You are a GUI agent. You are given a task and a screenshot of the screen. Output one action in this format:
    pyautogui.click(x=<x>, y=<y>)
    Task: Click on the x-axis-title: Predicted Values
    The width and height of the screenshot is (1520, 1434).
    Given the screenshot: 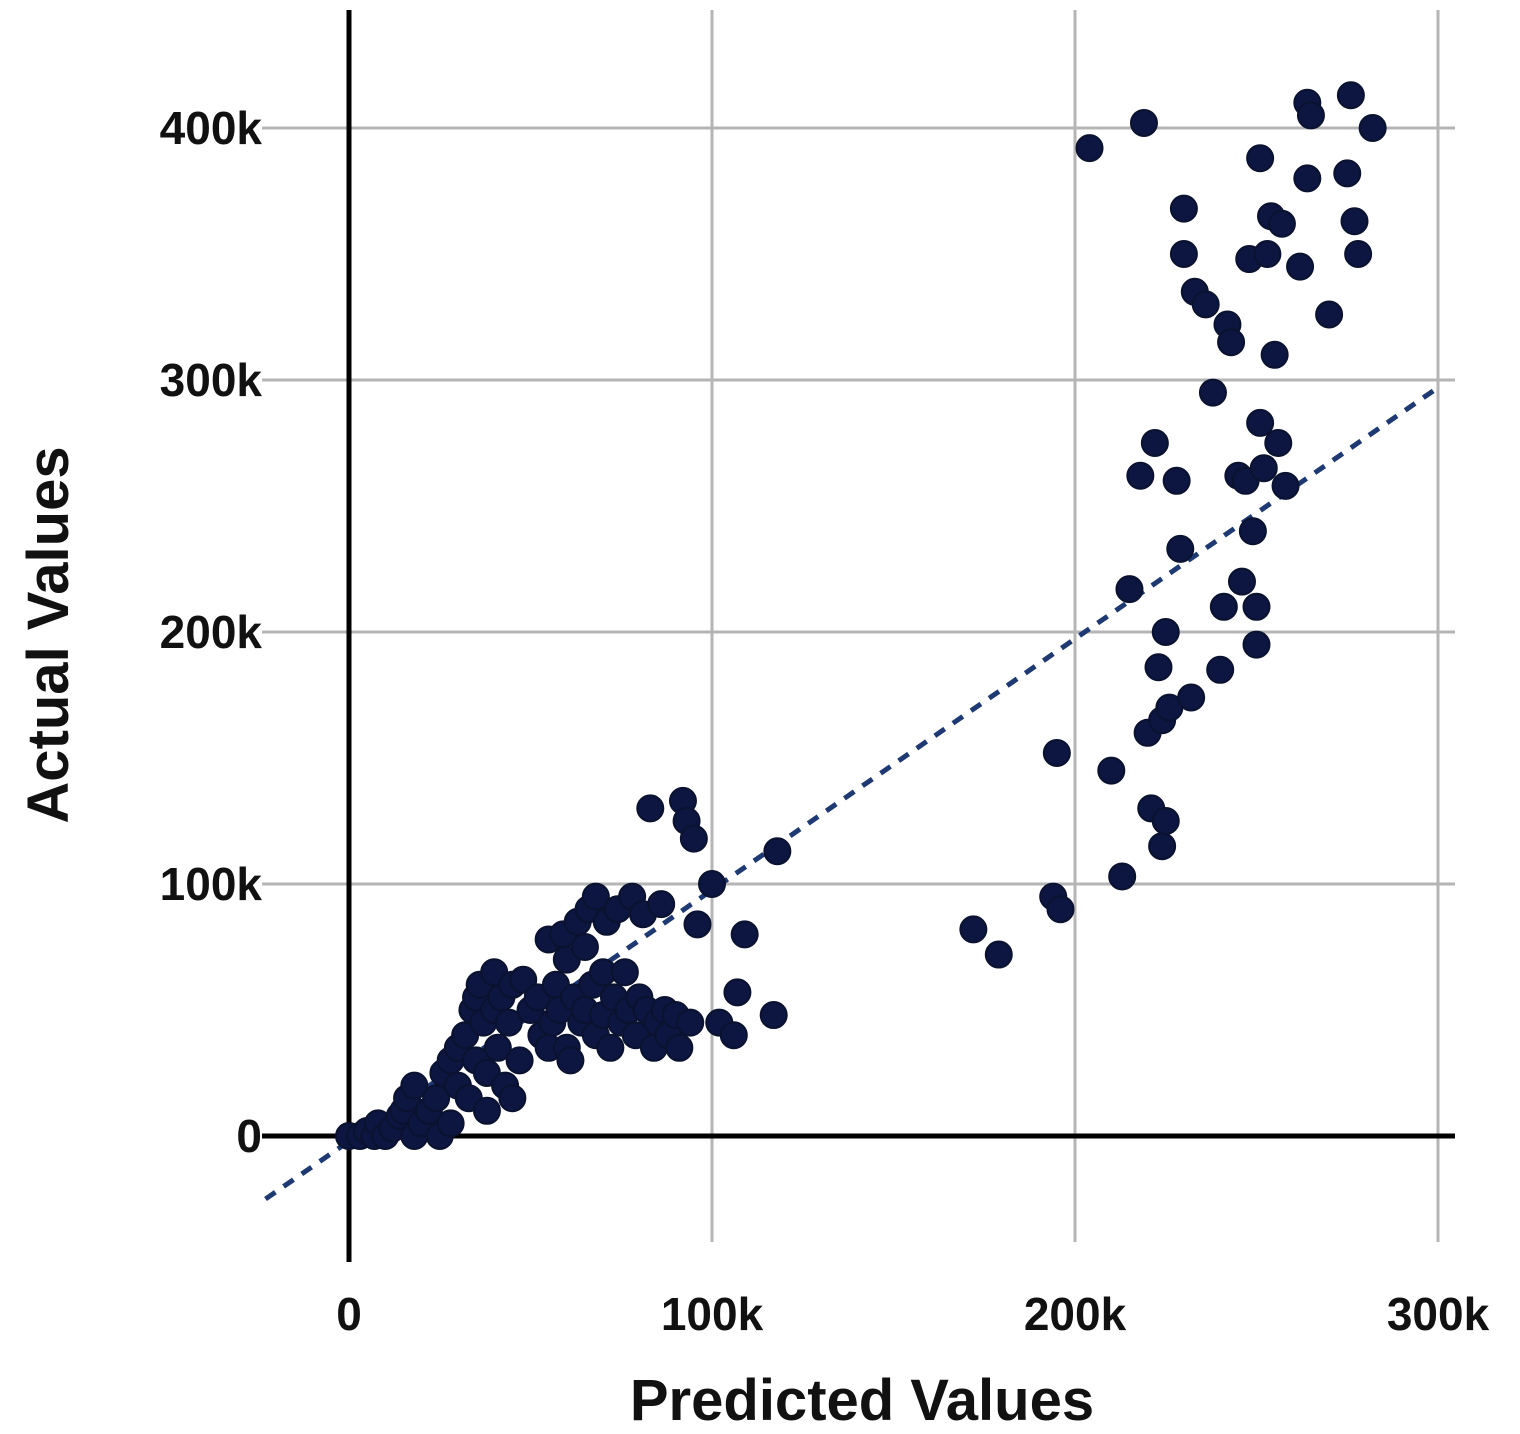 What is the action you would take?
    pyautogui.click(x=862, y=1400)
    